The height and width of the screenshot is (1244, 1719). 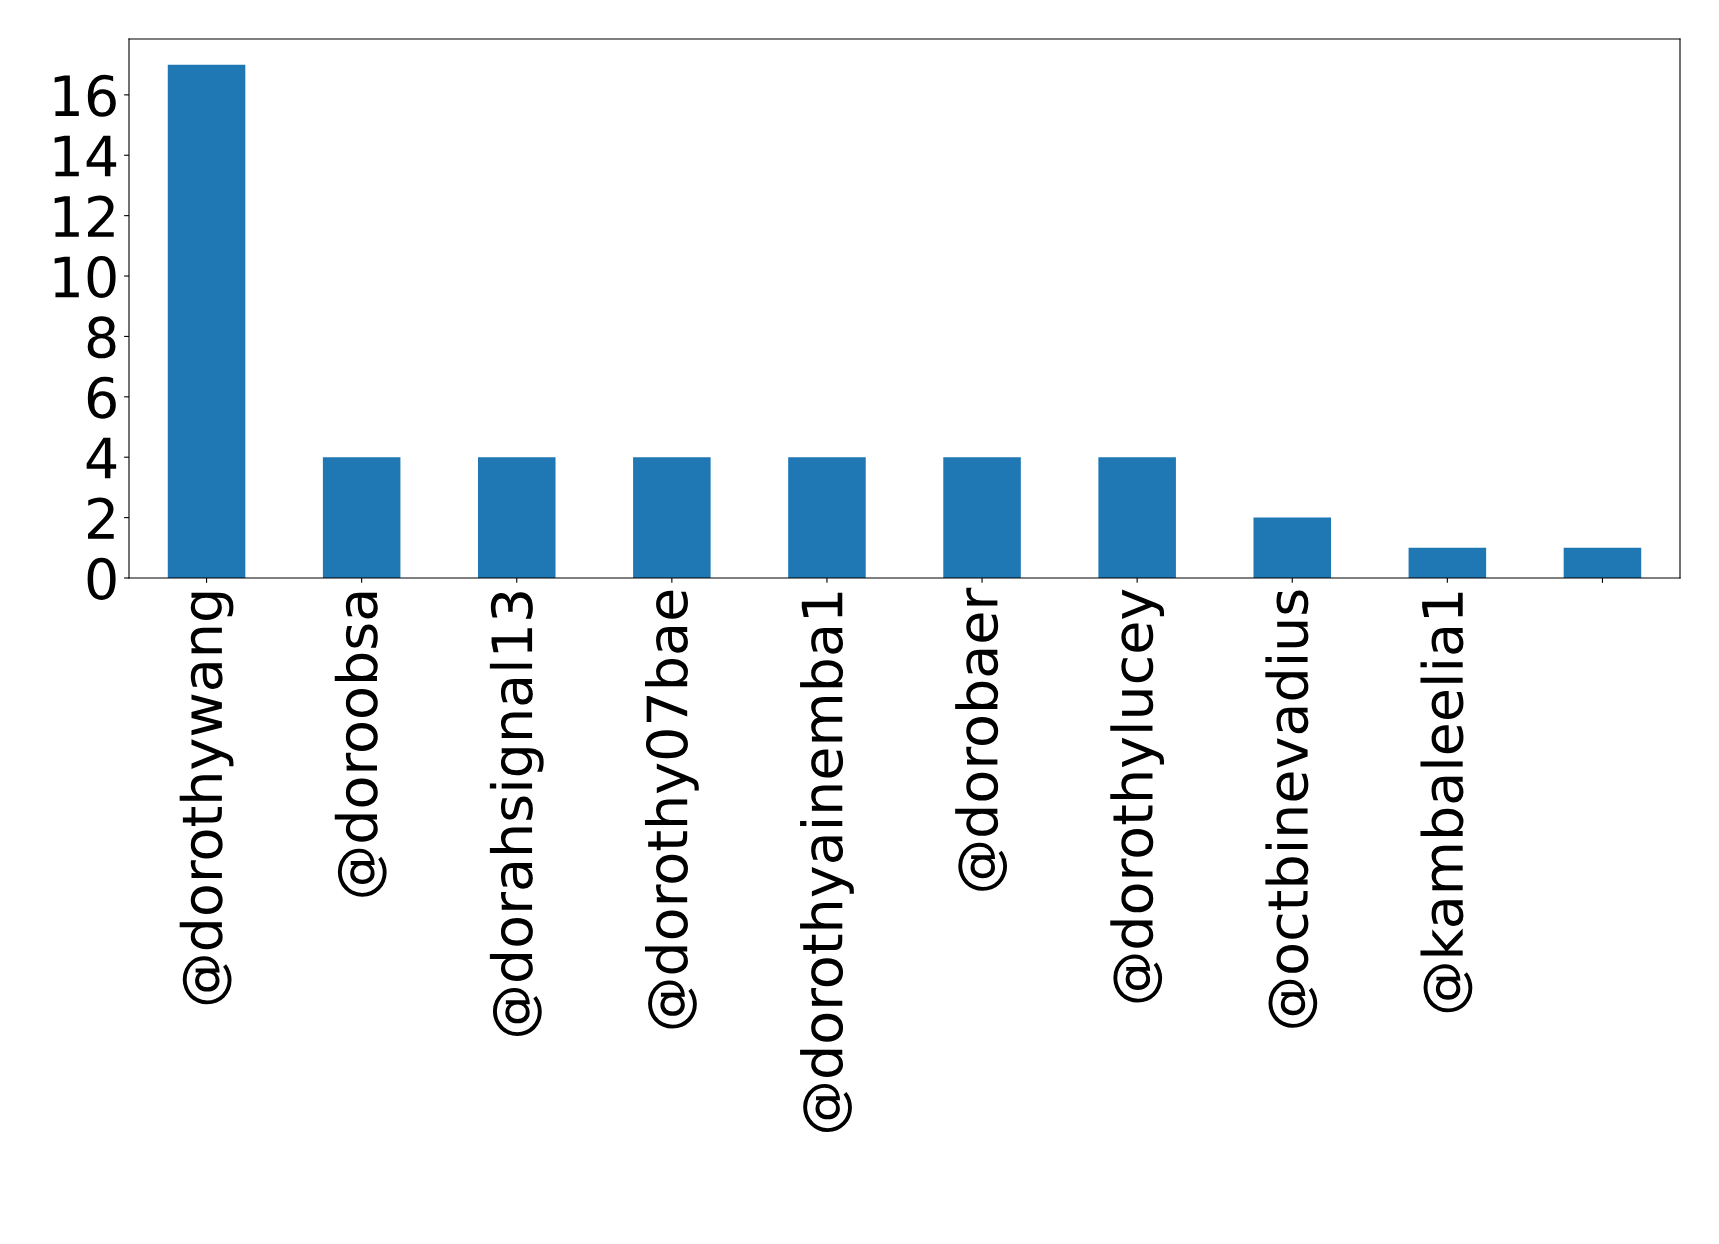 I want to click on x-tick-label: @doroobsa, so click(x=360, y=744).